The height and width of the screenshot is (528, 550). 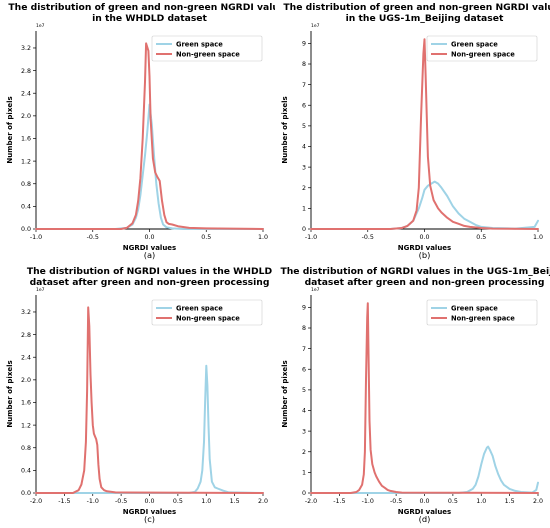 What do you see at coordinates (304, 167) in the screenshot?
I see `y-tick-label: 3` at bounding box center [304, 167].